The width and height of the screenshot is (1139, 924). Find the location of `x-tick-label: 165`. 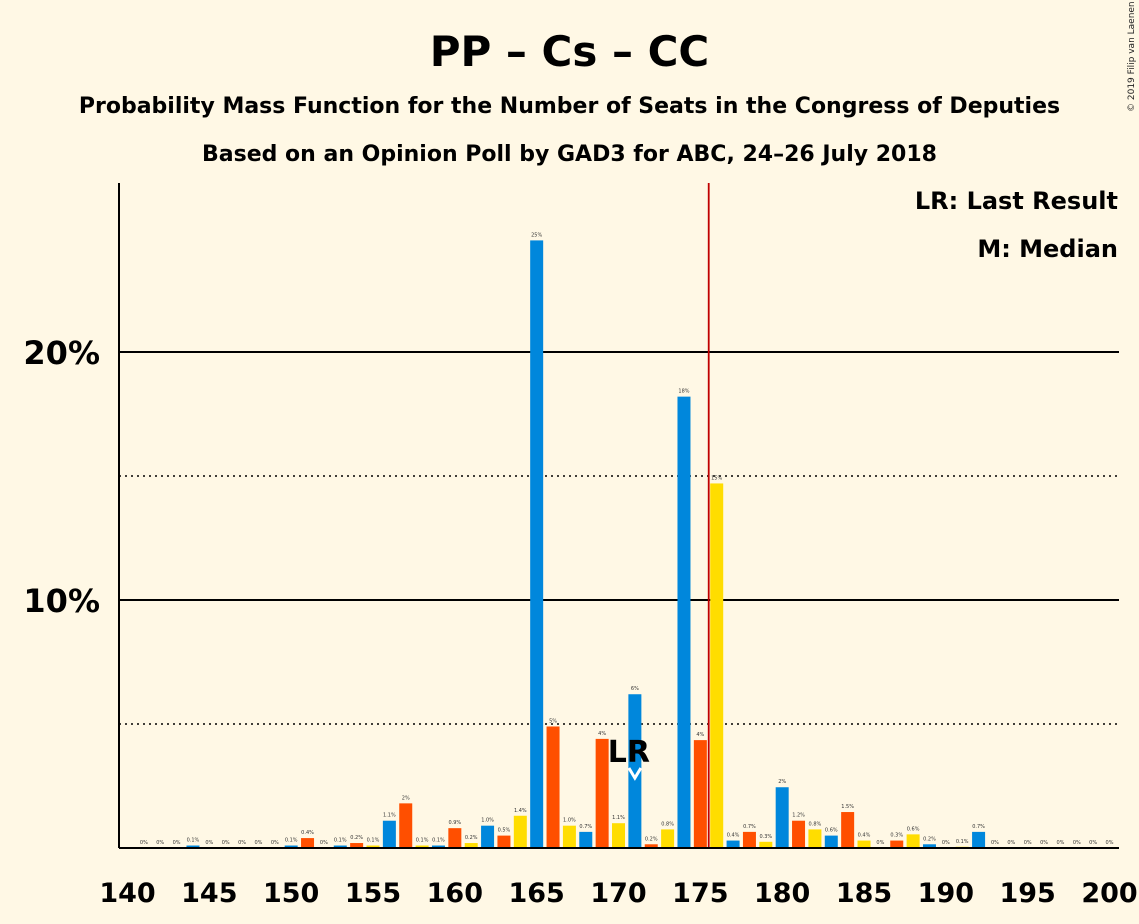

x-tick-label: 165 is located at coordinates (536, 893).